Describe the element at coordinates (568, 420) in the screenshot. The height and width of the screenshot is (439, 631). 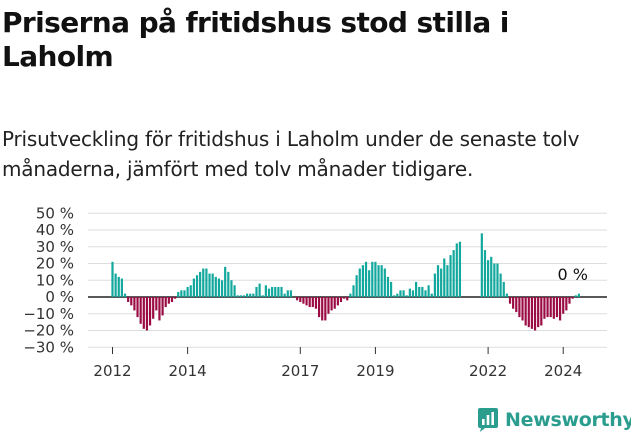
I see `brand-name: Newsworthy` at that location.